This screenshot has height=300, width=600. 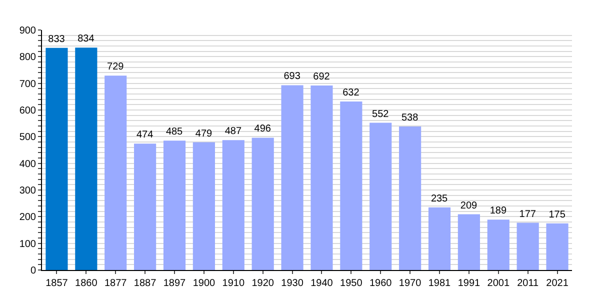 What do you see at coordinates (175, 132) in the screenshot?
I see `data-label: 485` at bounding box center [175, 132].